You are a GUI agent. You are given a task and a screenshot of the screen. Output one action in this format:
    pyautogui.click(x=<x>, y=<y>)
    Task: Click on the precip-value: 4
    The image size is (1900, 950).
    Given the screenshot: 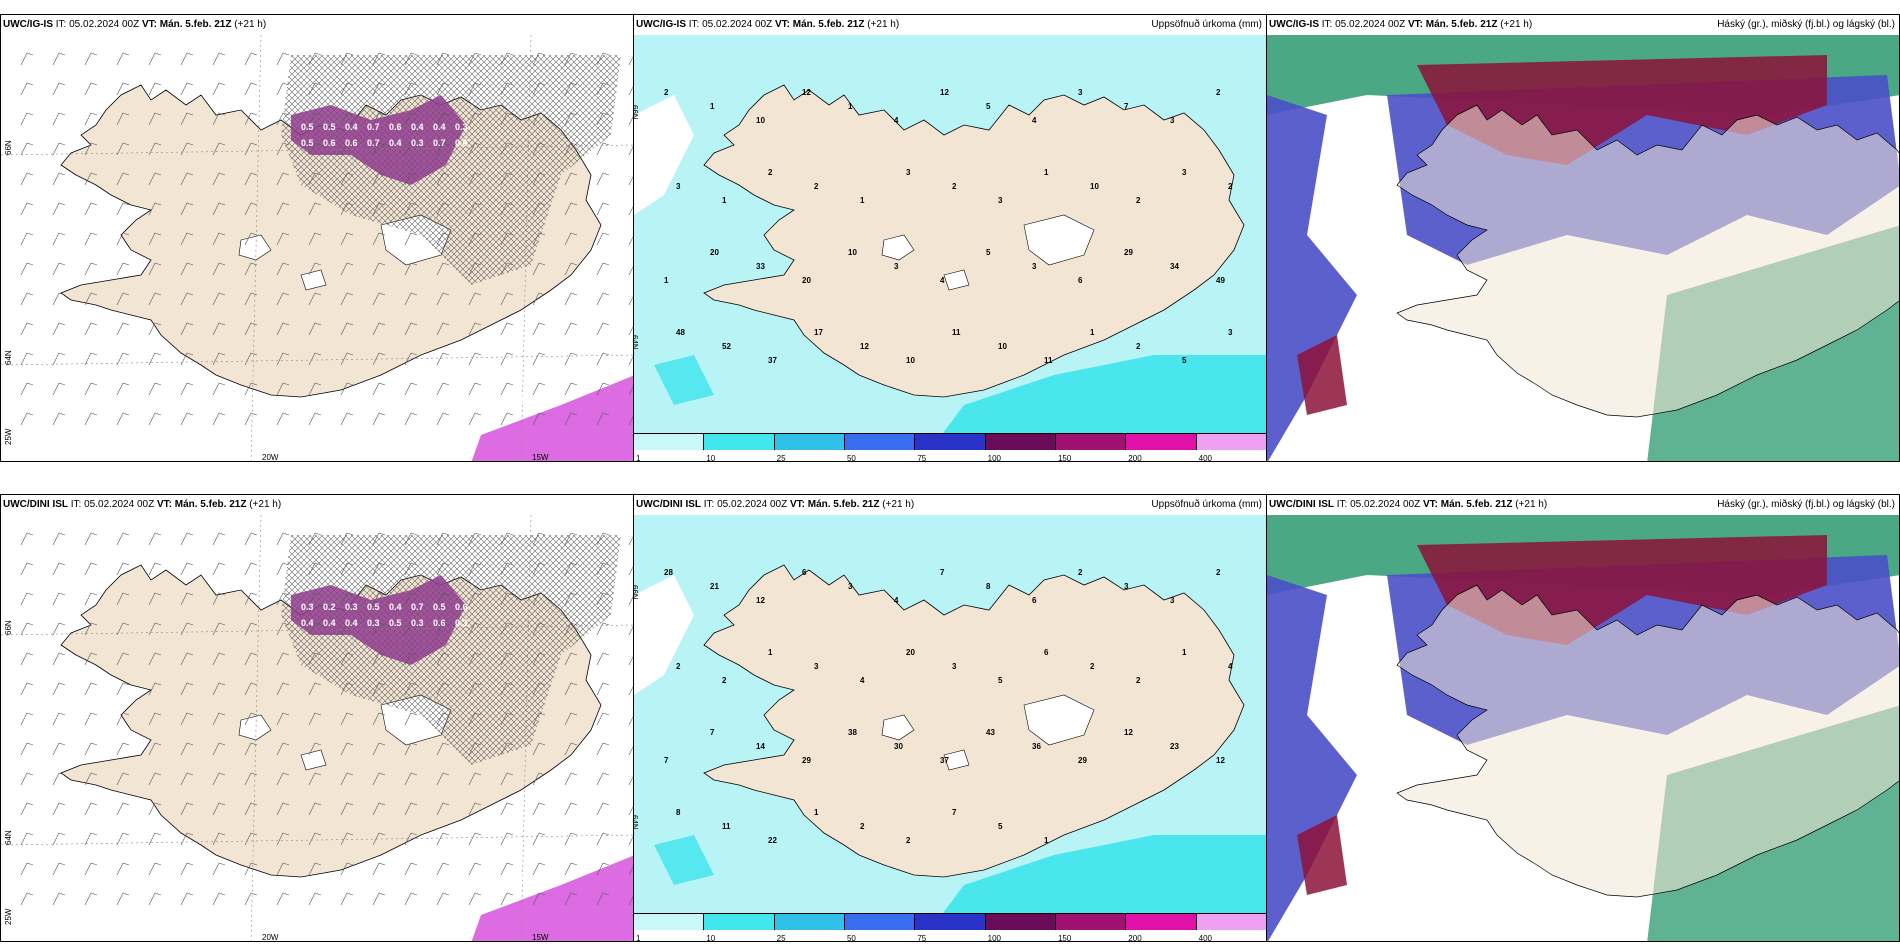 What is the action you would take?
    pyautogui.click(x=1230, y=666)
    